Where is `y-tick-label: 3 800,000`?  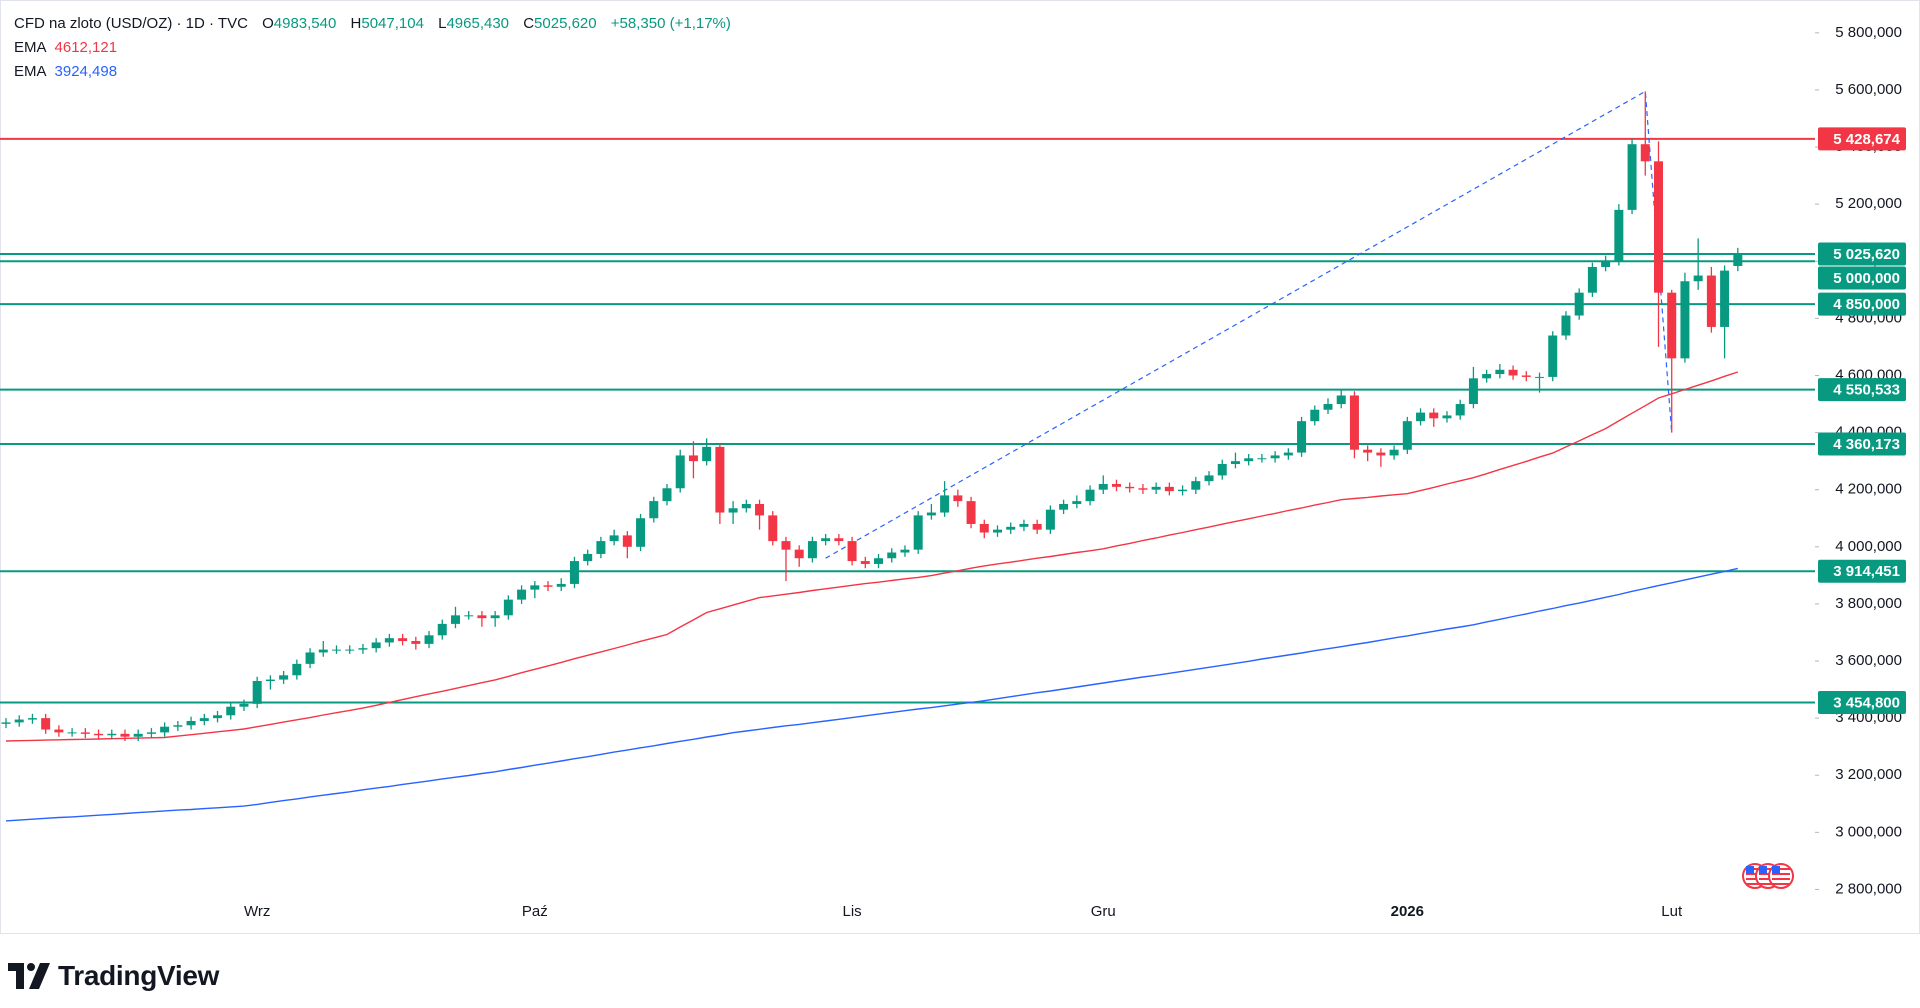
y-tick-label: 3 800,000 is located at coordinates (1868, 603).